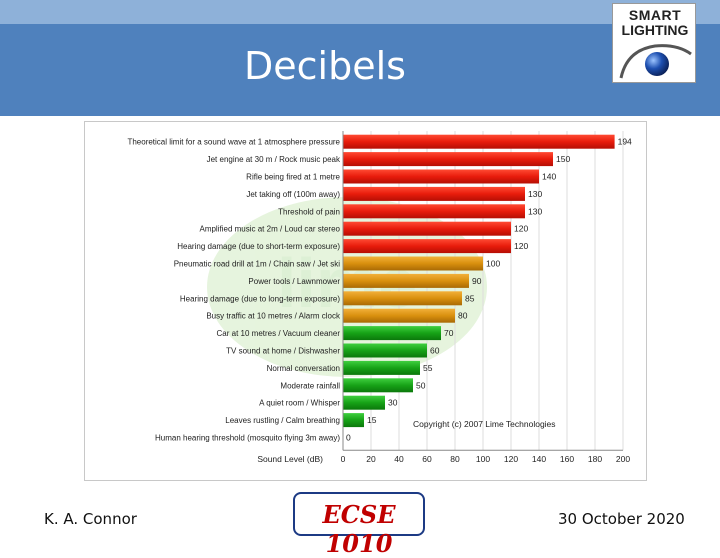  What do you see at coordinates (621, 519) in the screenshot?
I see `slide-date: 30 October 2020` at bounding box center [621, 519].